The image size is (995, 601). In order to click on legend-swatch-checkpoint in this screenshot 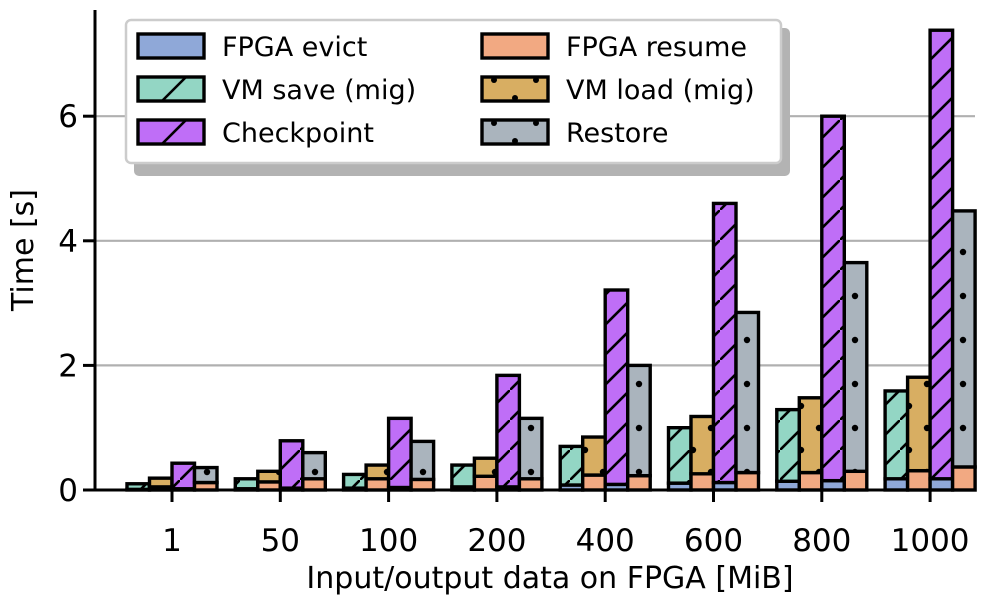, I will do `click(171, 132)`.